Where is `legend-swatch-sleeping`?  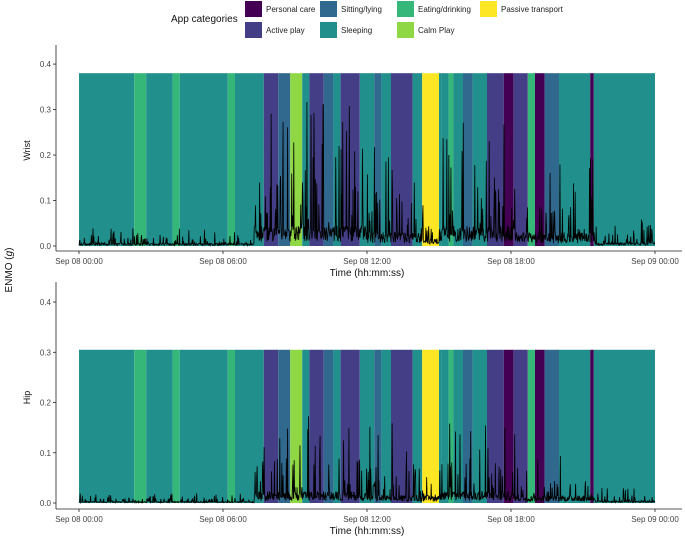 legend-swatch-sleeping is located at coordinates (328, 30).